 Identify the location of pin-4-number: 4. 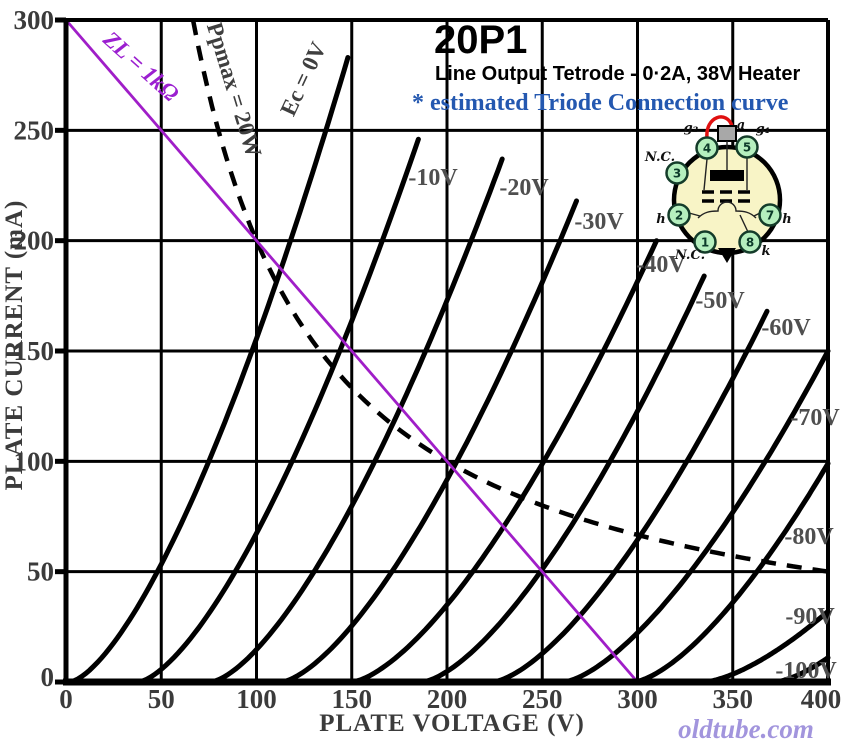
(707, 149).